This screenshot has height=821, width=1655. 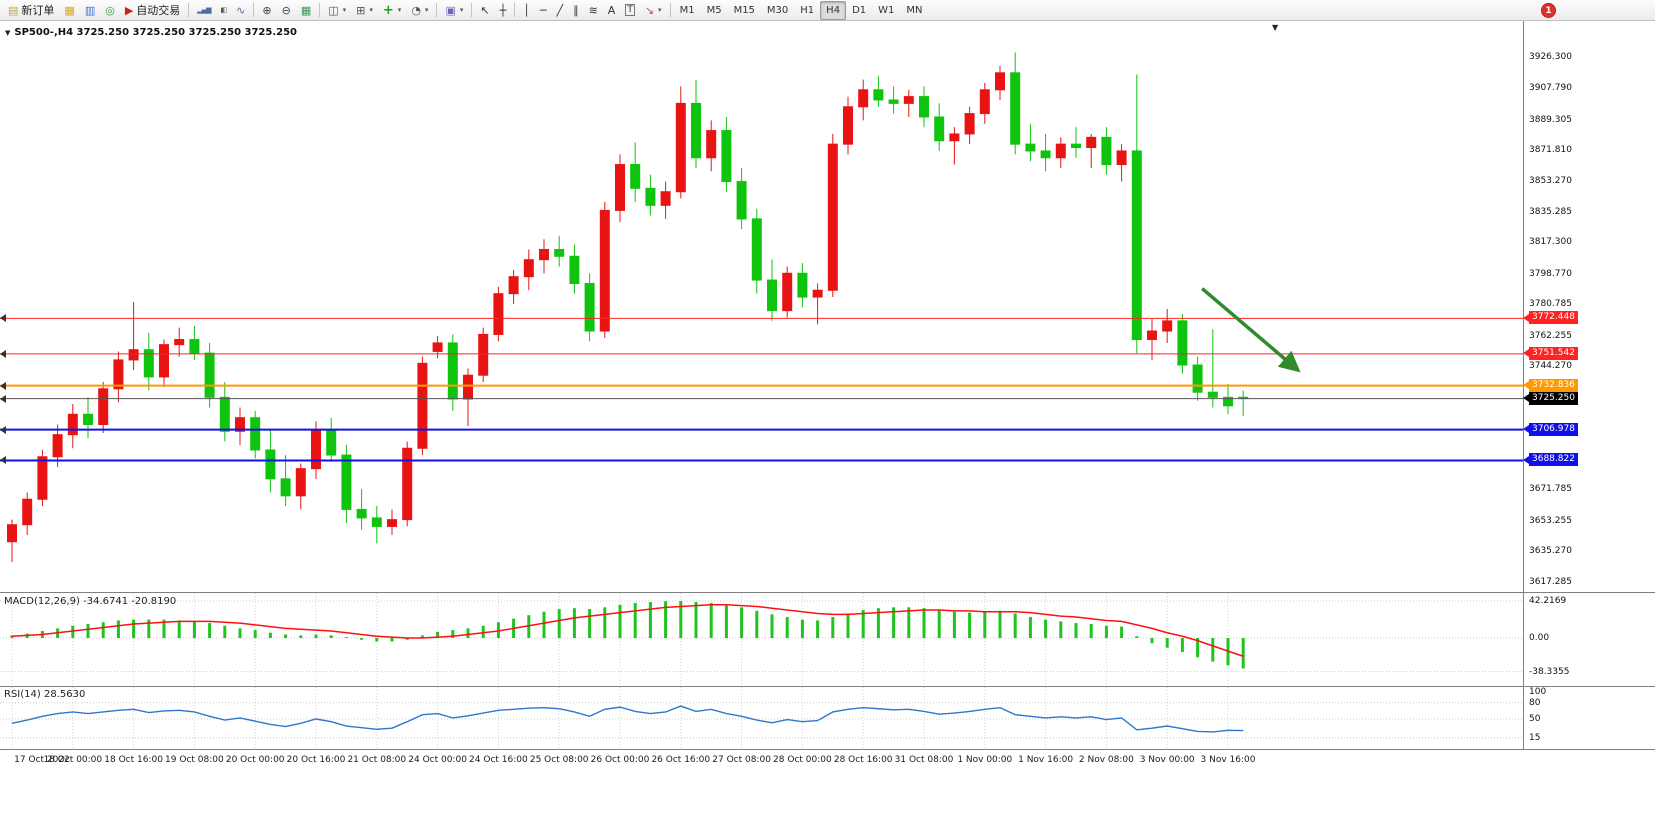 I want to click on line-chart-button: ∿, so click(x=240, y=10).